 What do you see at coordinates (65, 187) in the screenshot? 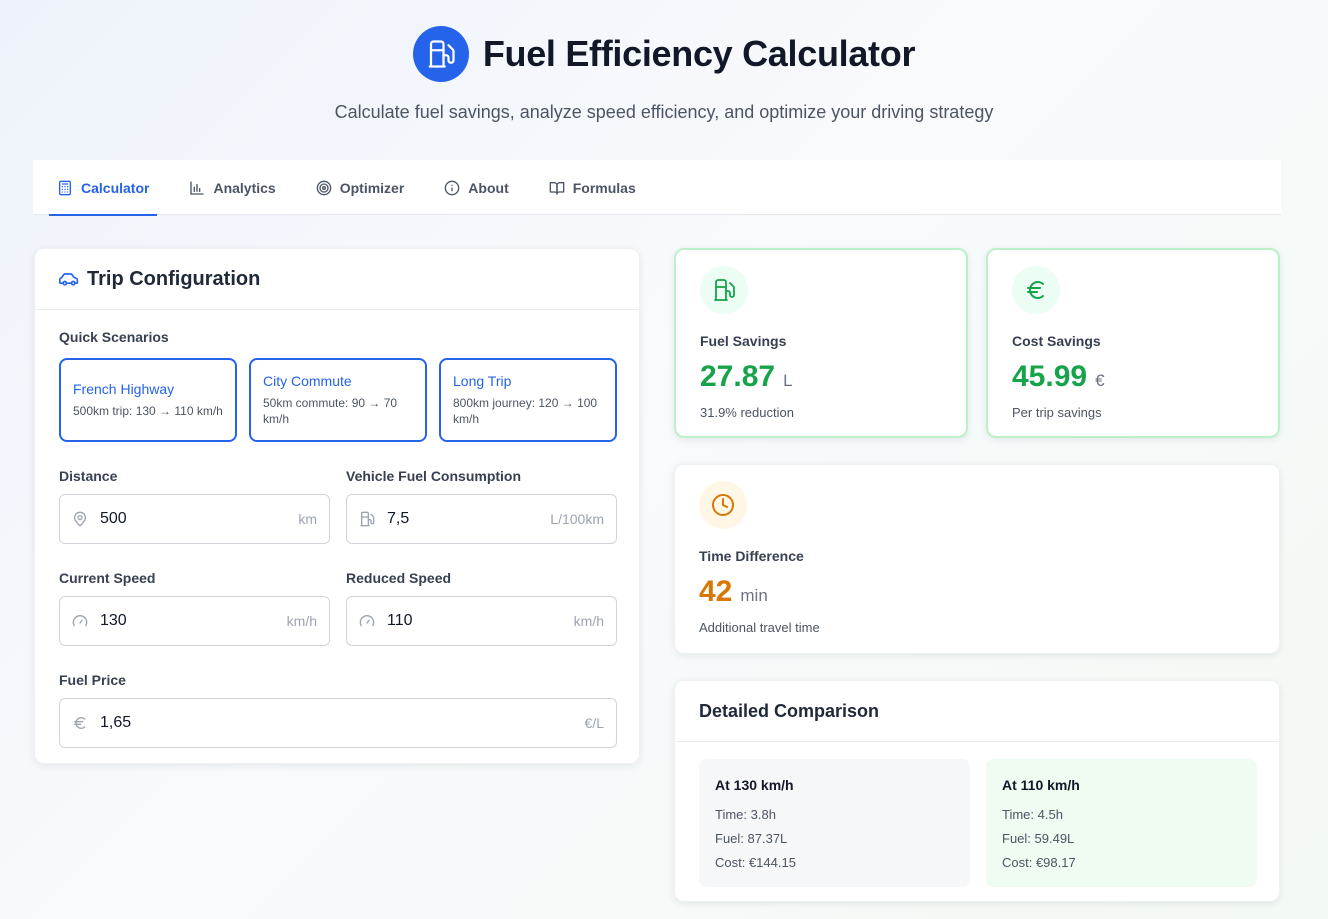
I see `calculator-icon` at bounding box center [65, 187].